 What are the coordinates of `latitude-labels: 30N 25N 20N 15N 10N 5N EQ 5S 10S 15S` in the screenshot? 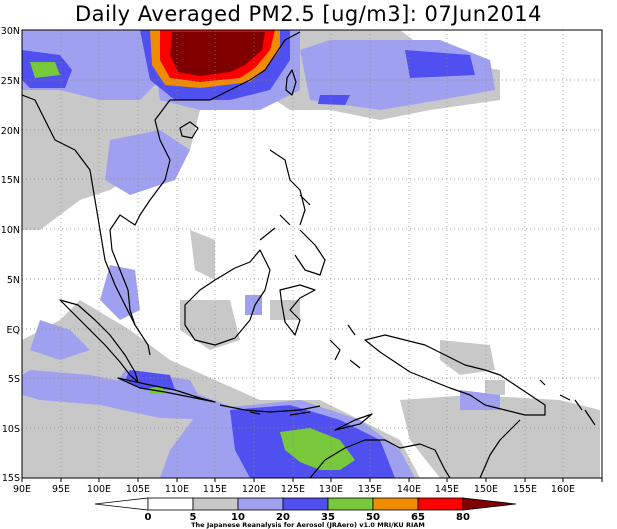 It's located at (10, 255).